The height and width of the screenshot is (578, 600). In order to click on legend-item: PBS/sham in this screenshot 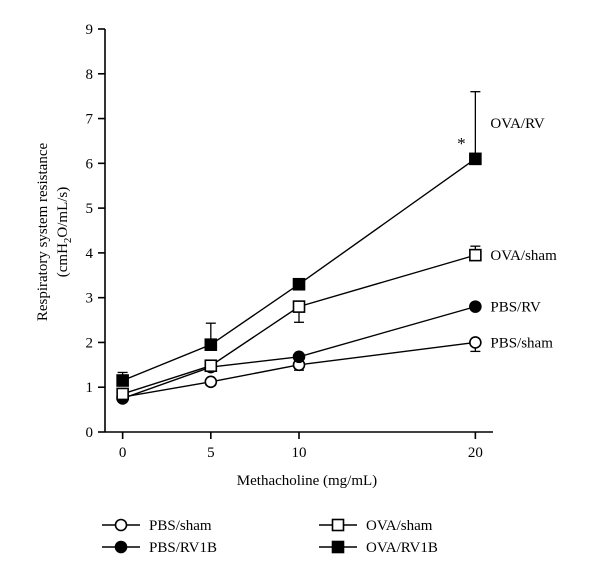, I will do `click(157, 526)`.